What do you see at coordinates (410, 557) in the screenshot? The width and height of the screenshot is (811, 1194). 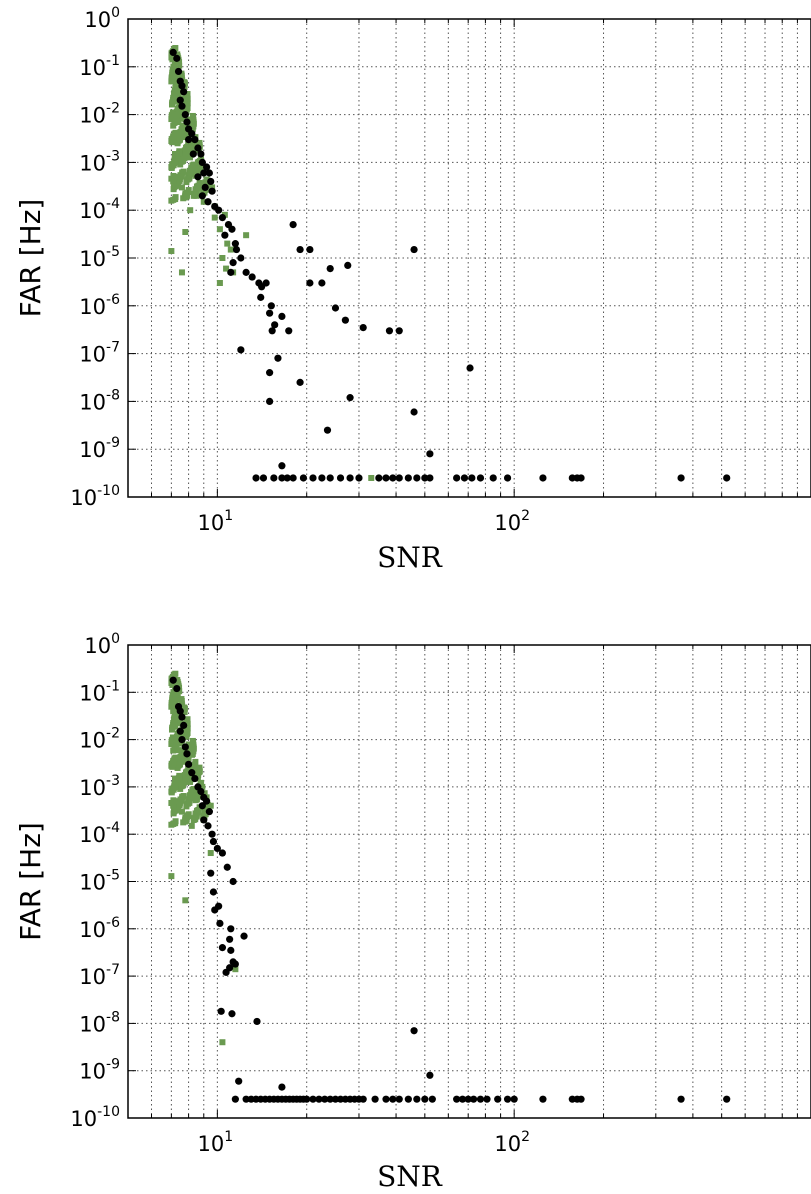 I see `x-axis-label: SNR` at bounding box center [410, 557].